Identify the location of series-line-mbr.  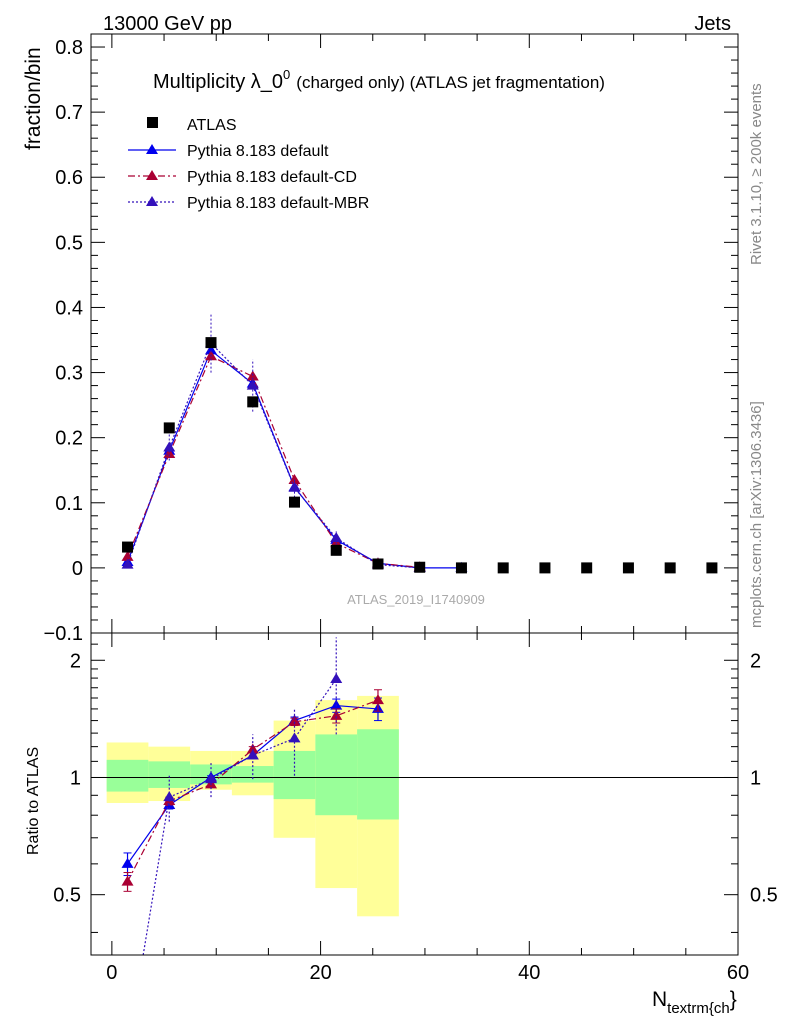
(273, 455).